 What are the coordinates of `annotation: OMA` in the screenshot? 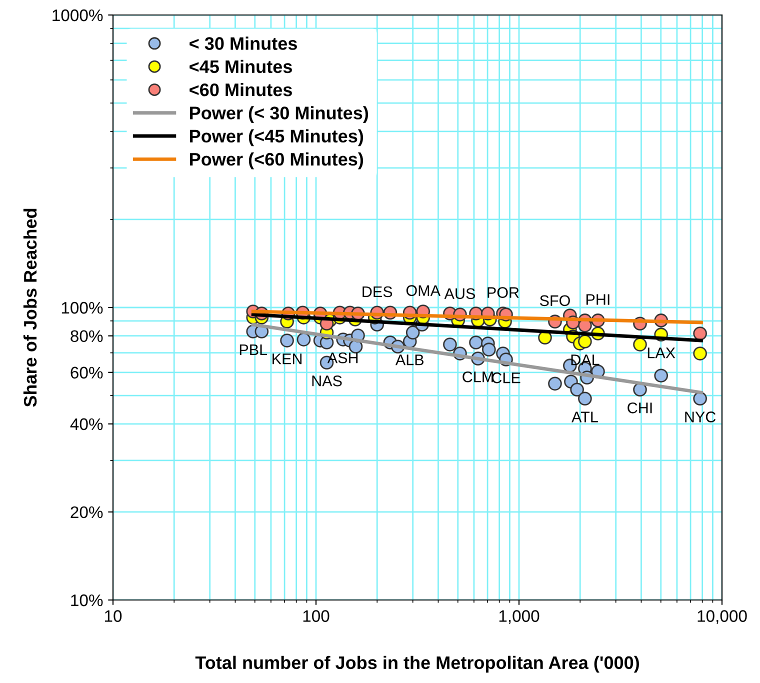 It's located at (423, 290).